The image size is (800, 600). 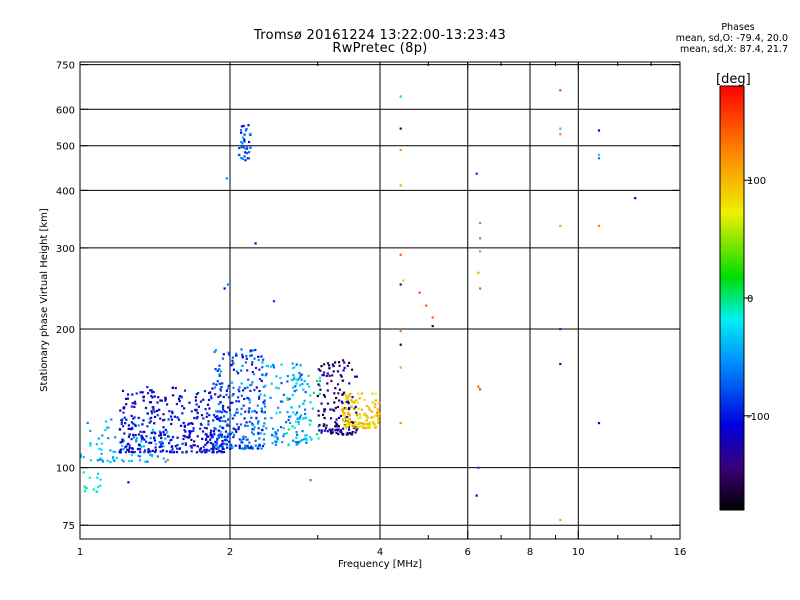 I want to click on y-axis-label: Stationary phase Virtual Height [km], so click(x=44, y=300).